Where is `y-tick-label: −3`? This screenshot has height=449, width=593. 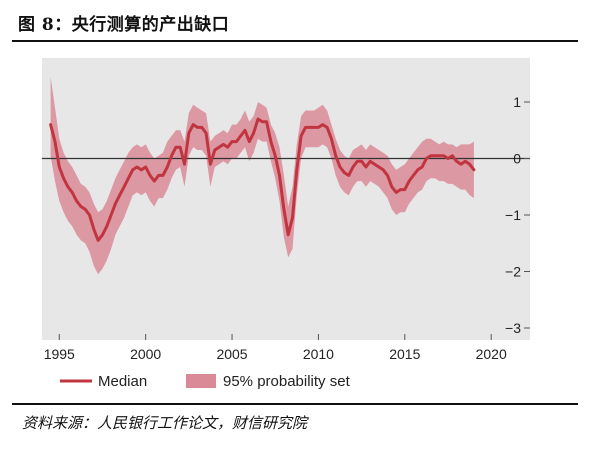
y-tick-label: −3 is located at coordinates (513, 328).